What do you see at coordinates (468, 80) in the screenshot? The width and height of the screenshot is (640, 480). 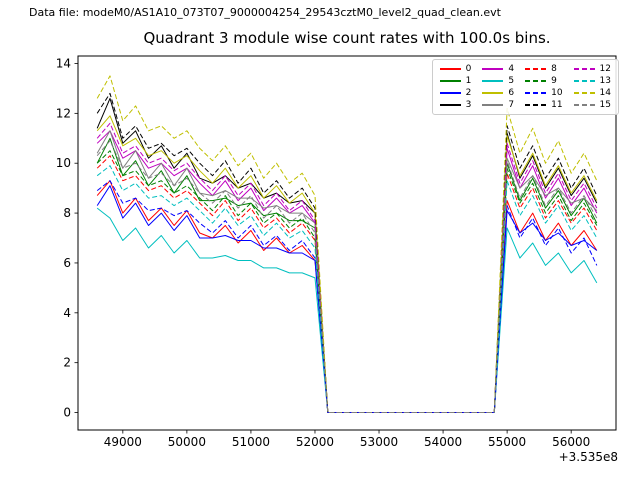 I see `legend-entry-label: 1` at bounding box center [468, 80].